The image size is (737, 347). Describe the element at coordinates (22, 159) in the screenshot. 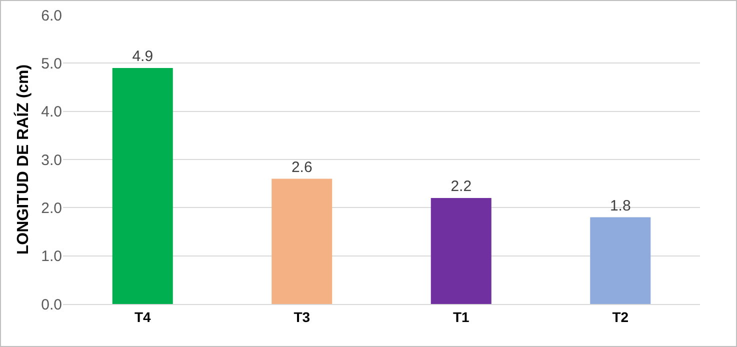

I see `y-axis-title: LONGITUD DE RAÍZ (cm)` at that location.